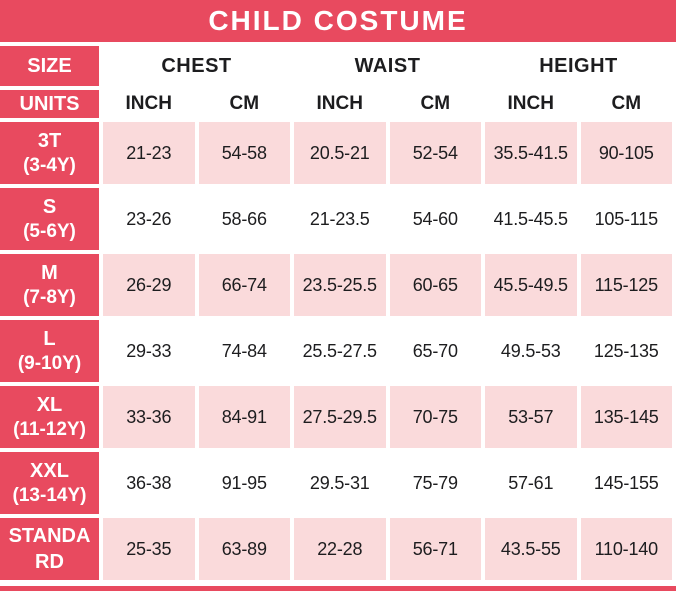  I want to click on group-header-chest: CHEST, so click(196, 66).